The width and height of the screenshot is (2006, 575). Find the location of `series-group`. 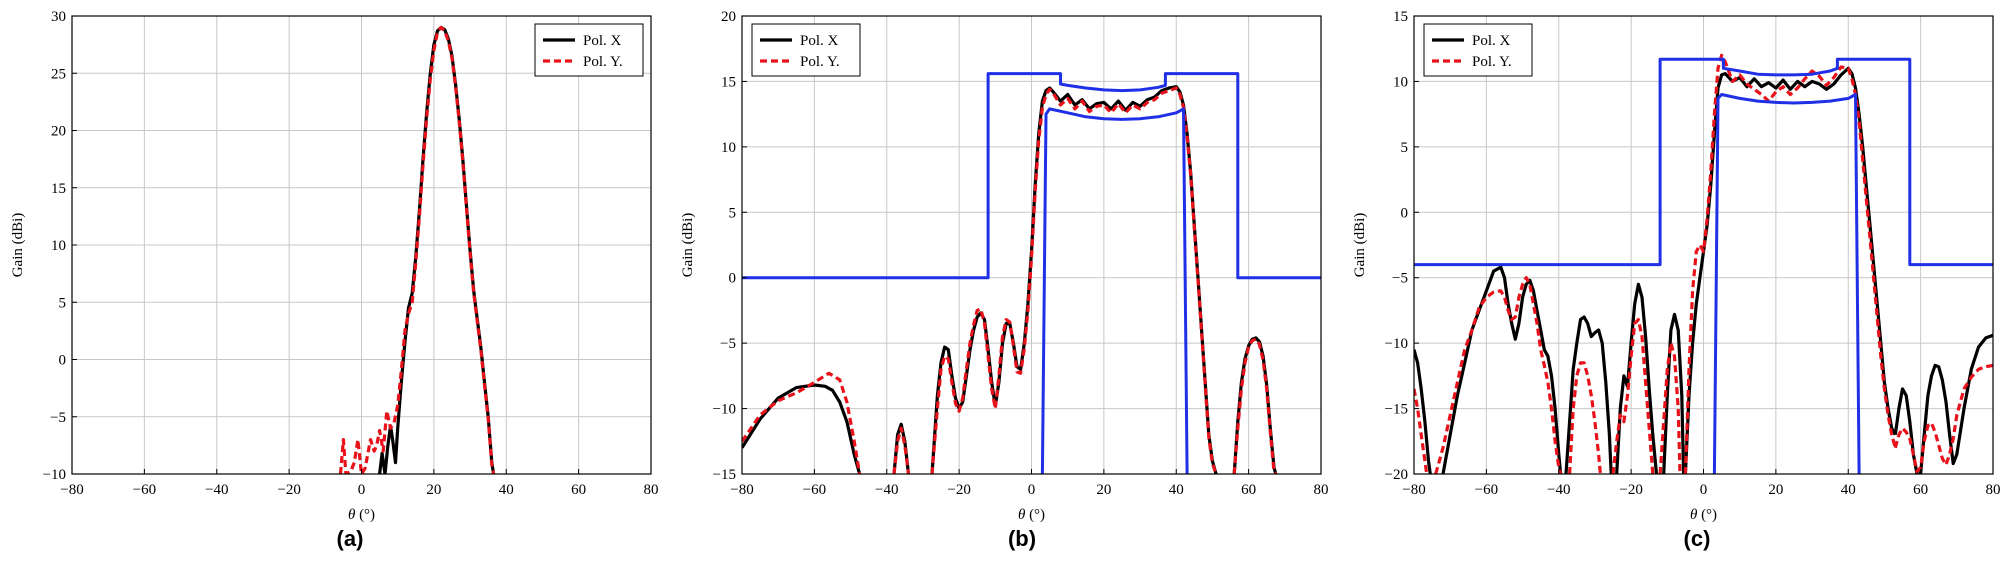

series-group is located at coordinates (417, 249).